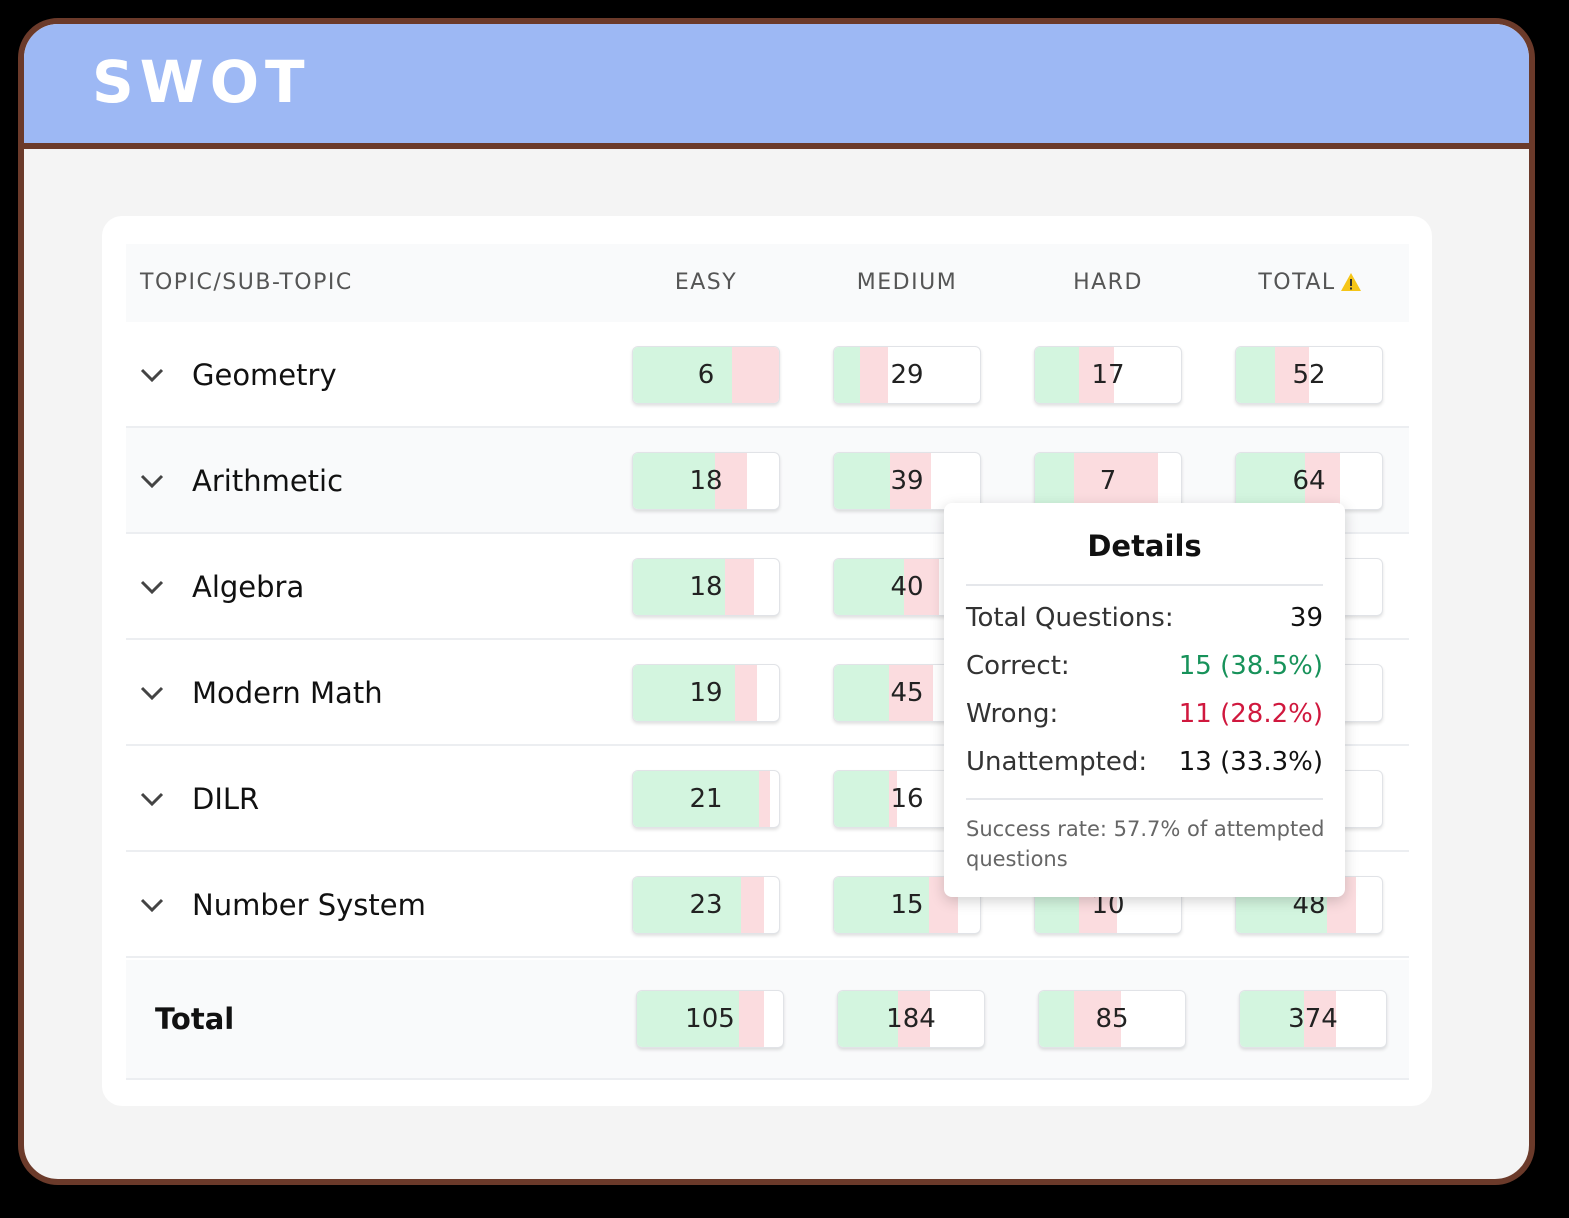 This screenshot has width=1569, height=1218. I want to click on header-title: SWOT, so click(201, 82).